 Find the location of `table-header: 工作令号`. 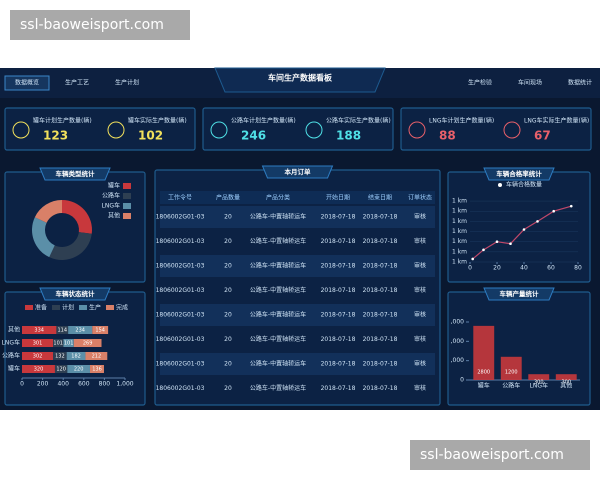

table-header: 工作令号 is located at coordinates (180, 198).